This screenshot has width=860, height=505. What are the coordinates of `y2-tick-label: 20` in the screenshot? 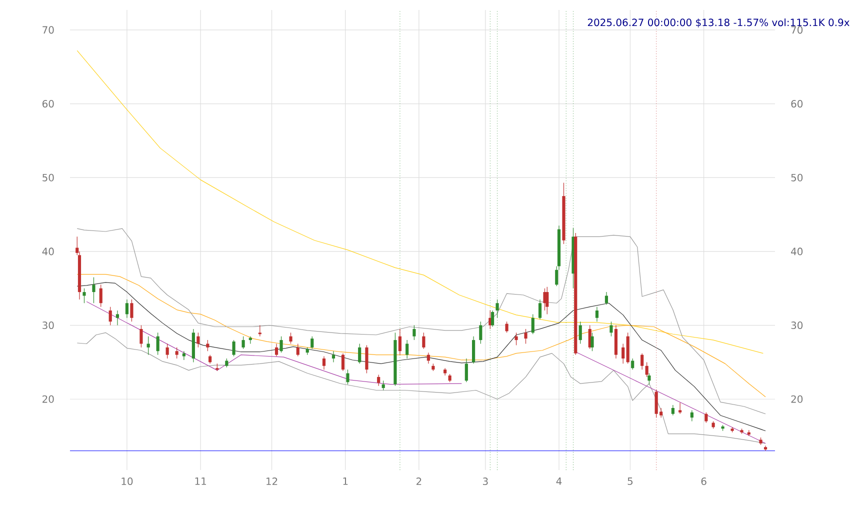 It's located at (797, 399).